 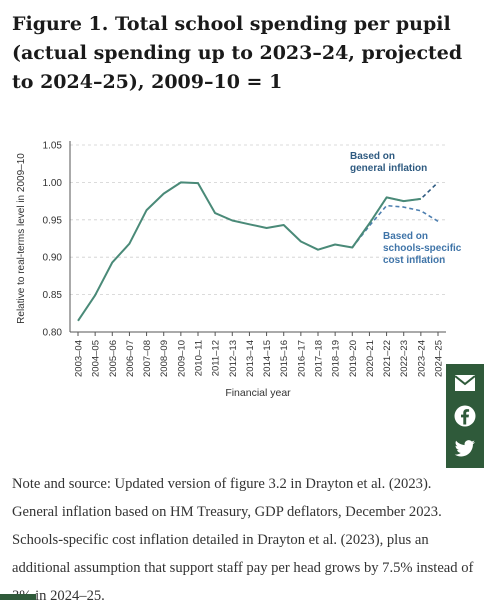 What do you see at coordinates (387, 358) in the screenshot?
I see `x-tick-label: 2021–22` at bounding box center [387, 358].